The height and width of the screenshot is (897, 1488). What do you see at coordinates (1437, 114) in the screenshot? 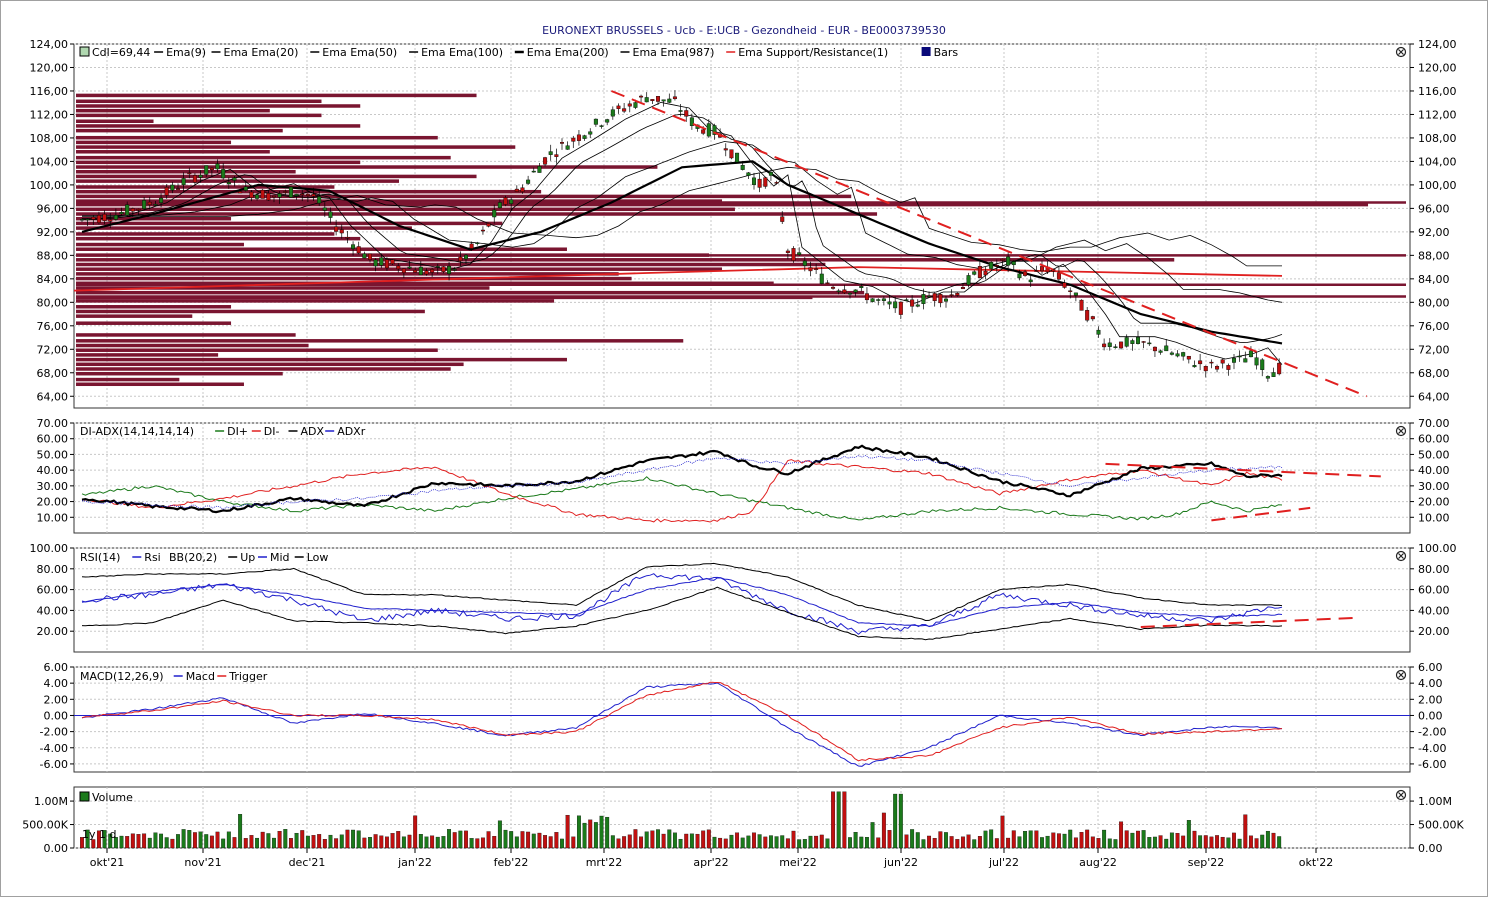
I see `y-tick-label-right: 112,00` at bounding box center [1437, 114].